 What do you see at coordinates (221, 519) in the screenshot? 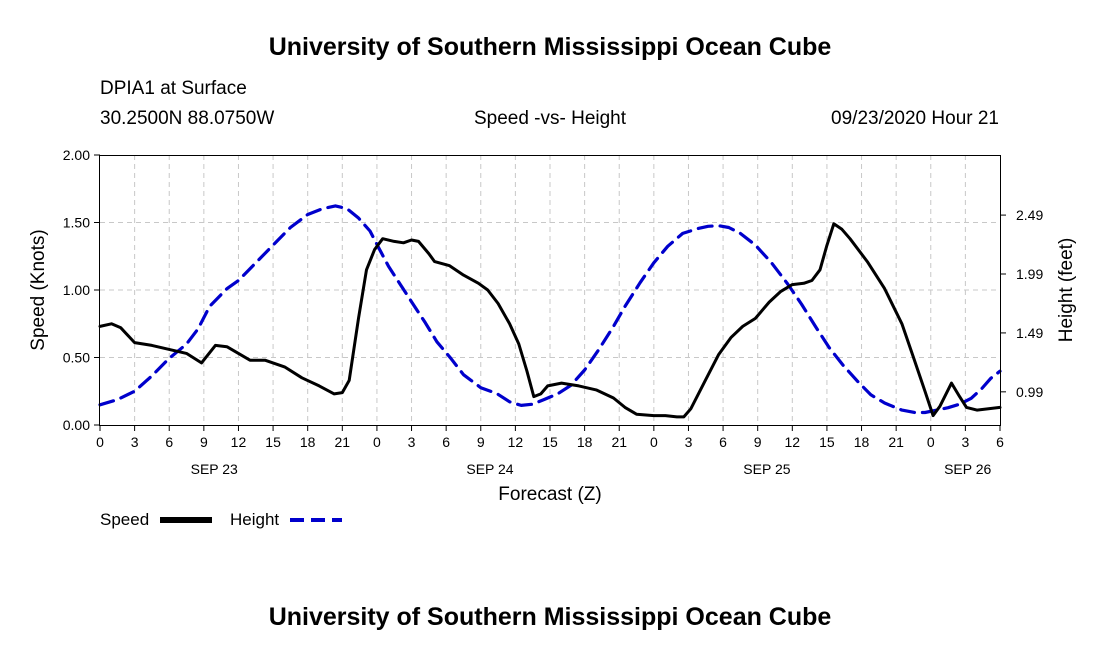
I see `legend: Speed Height` at bounding box center [221, 519].